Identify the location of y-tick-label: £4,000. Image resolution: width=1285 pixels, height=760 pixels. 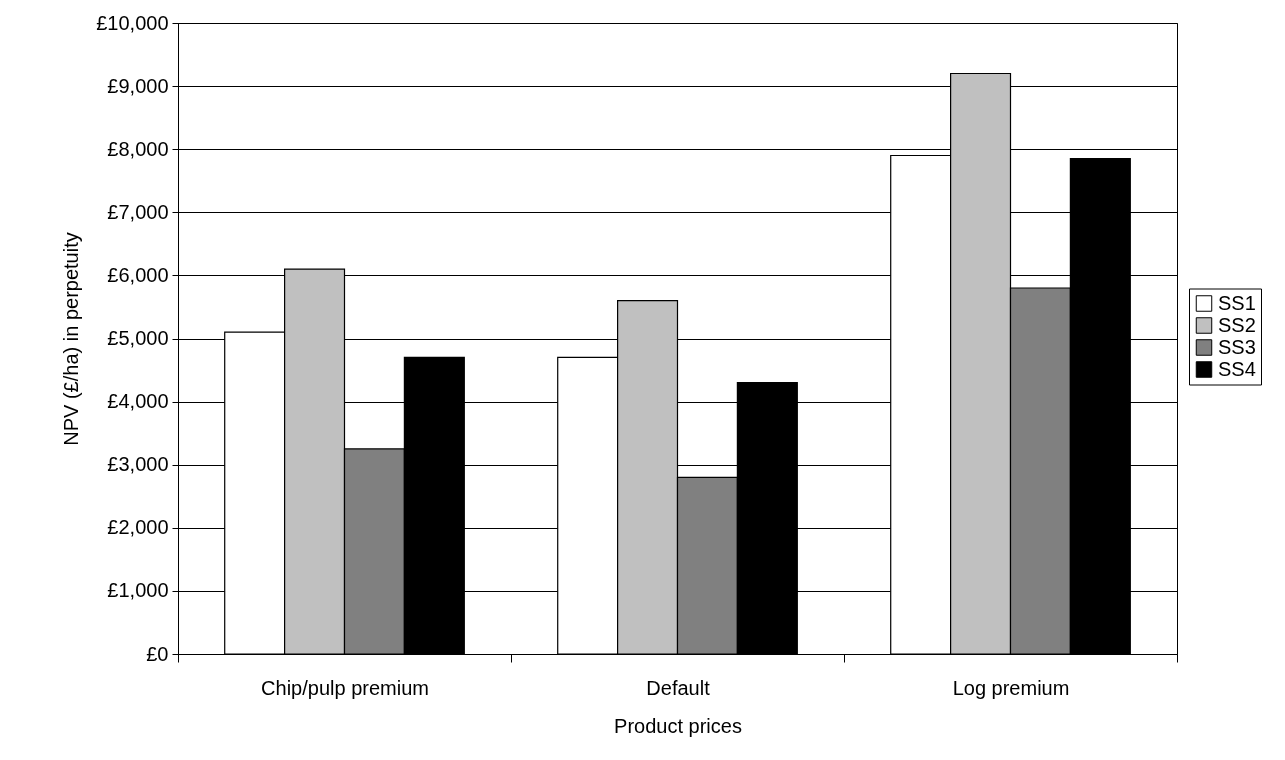
(138, 401).